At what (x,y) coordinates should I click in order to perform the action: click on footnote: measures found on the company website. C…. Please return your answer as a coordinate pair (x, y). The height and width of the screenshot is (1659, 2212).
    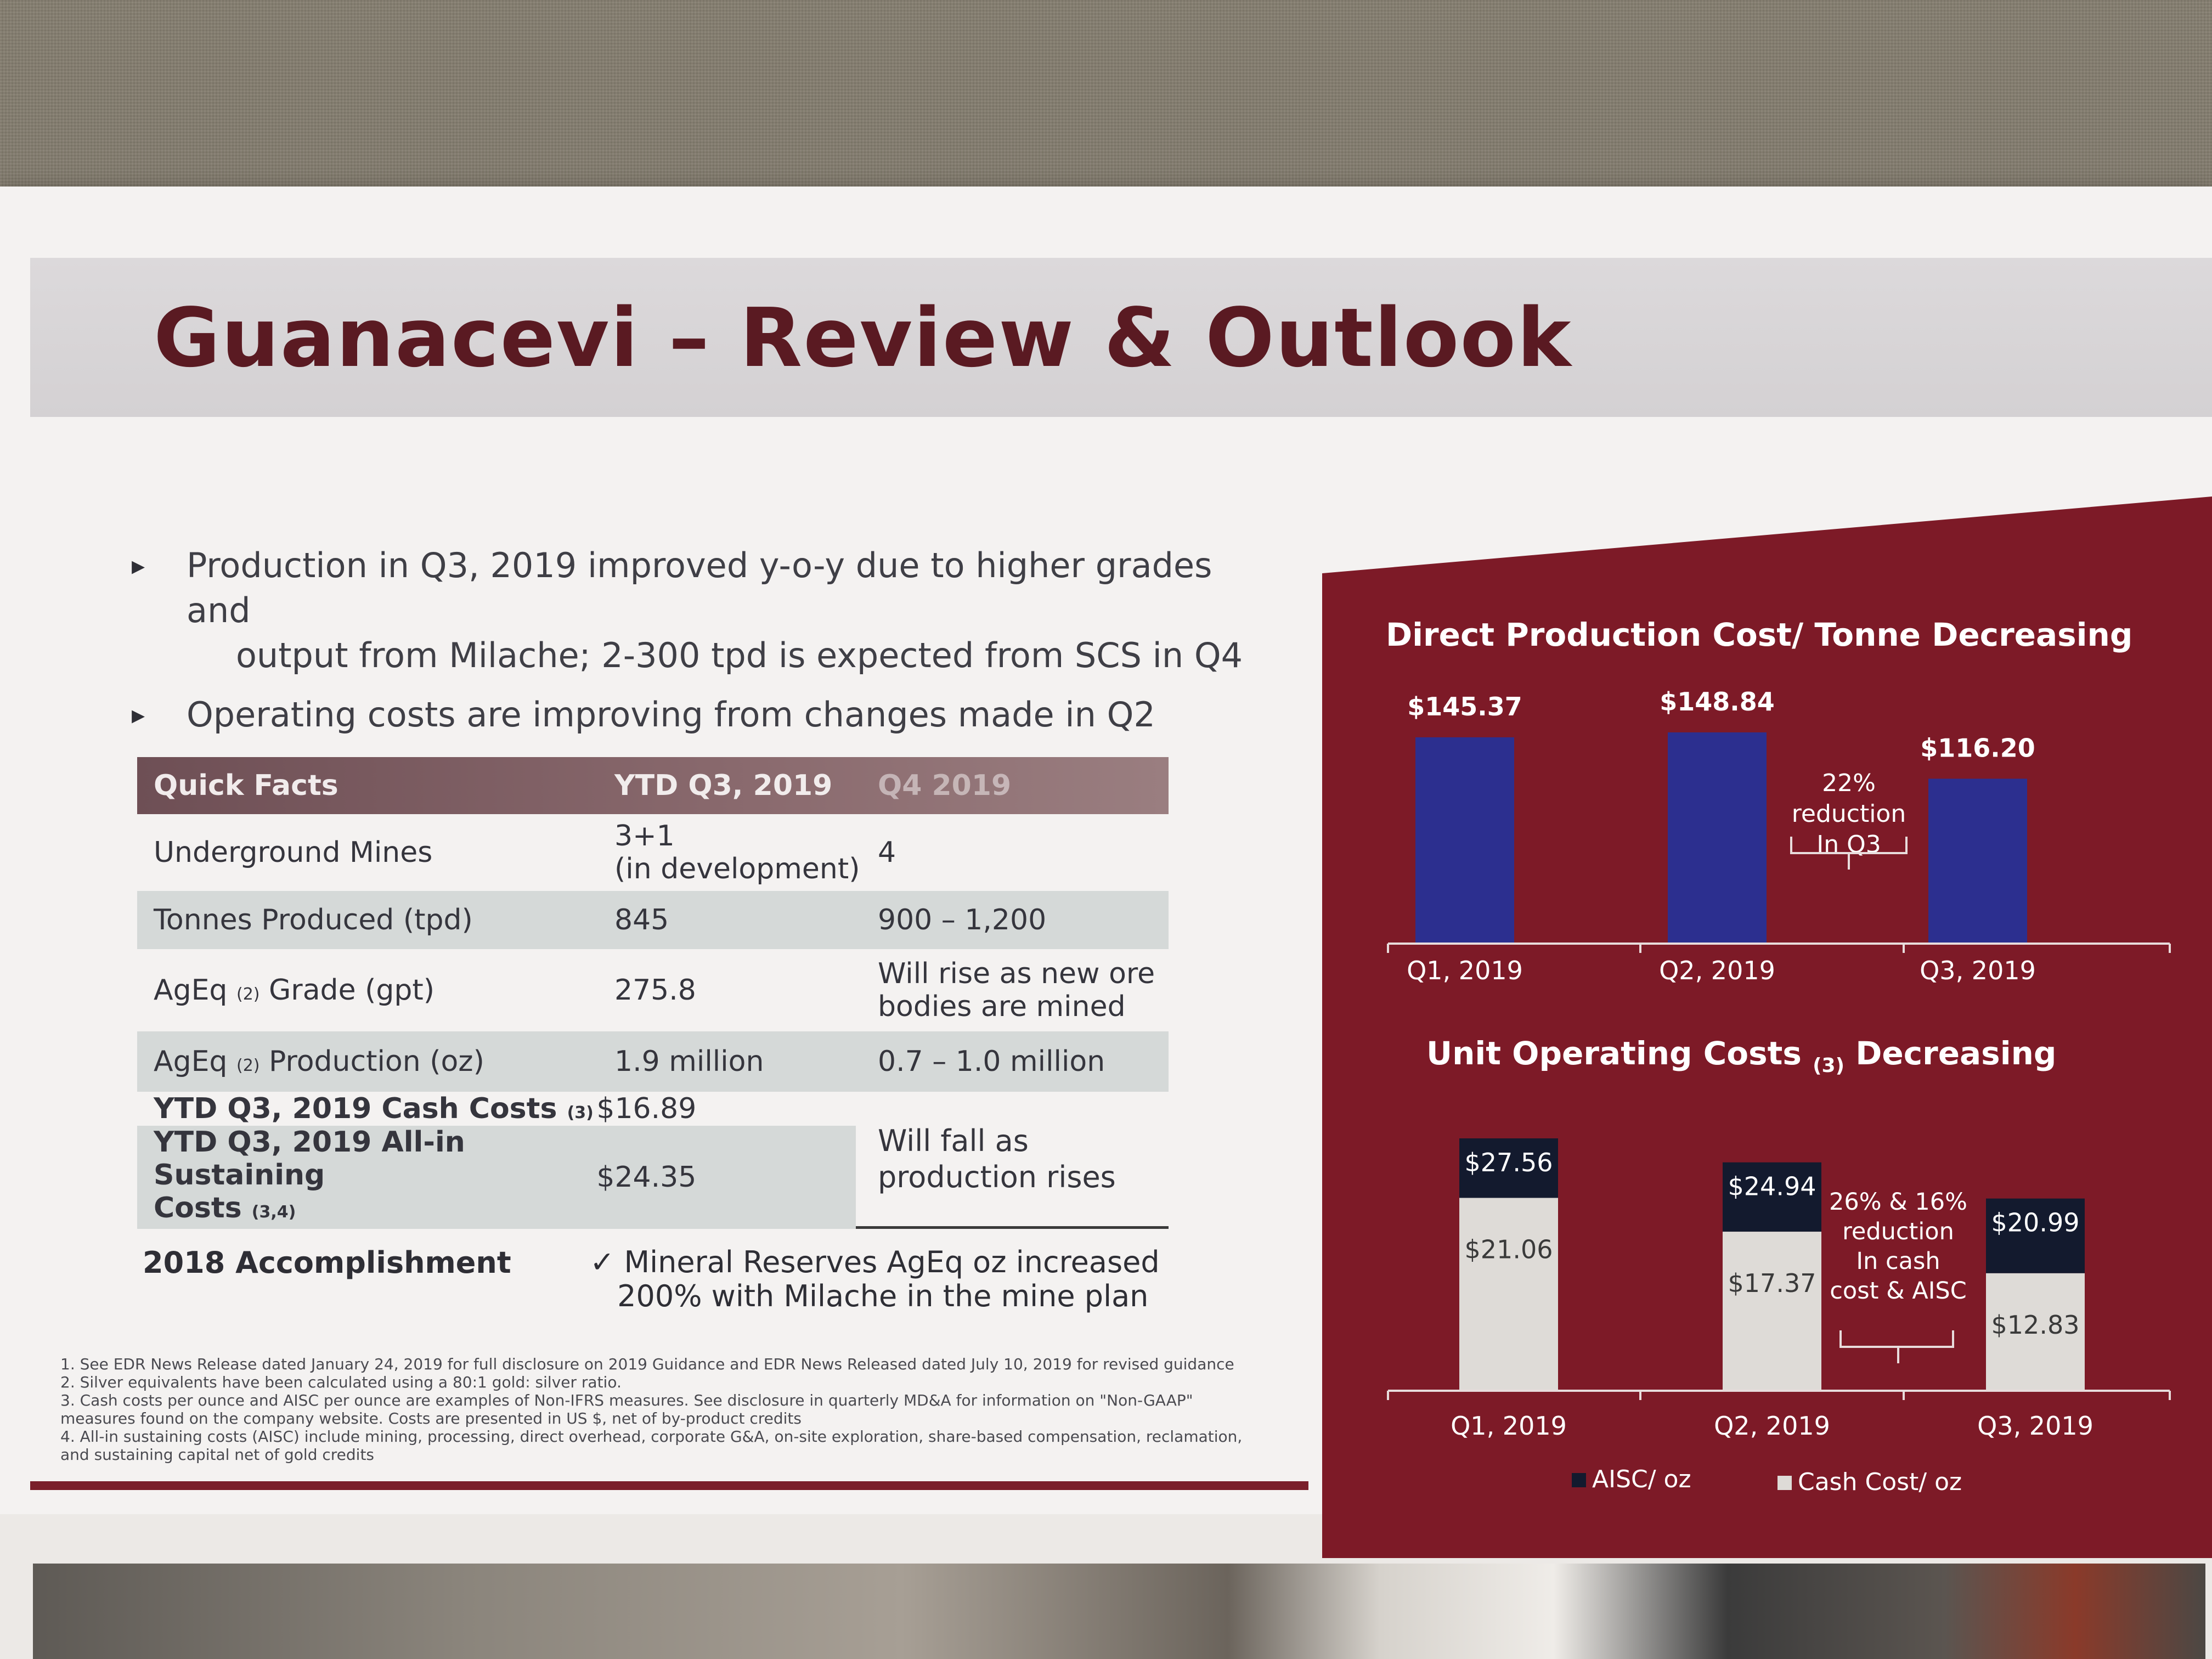
    Looking at the image, I should click on (431, 1418).